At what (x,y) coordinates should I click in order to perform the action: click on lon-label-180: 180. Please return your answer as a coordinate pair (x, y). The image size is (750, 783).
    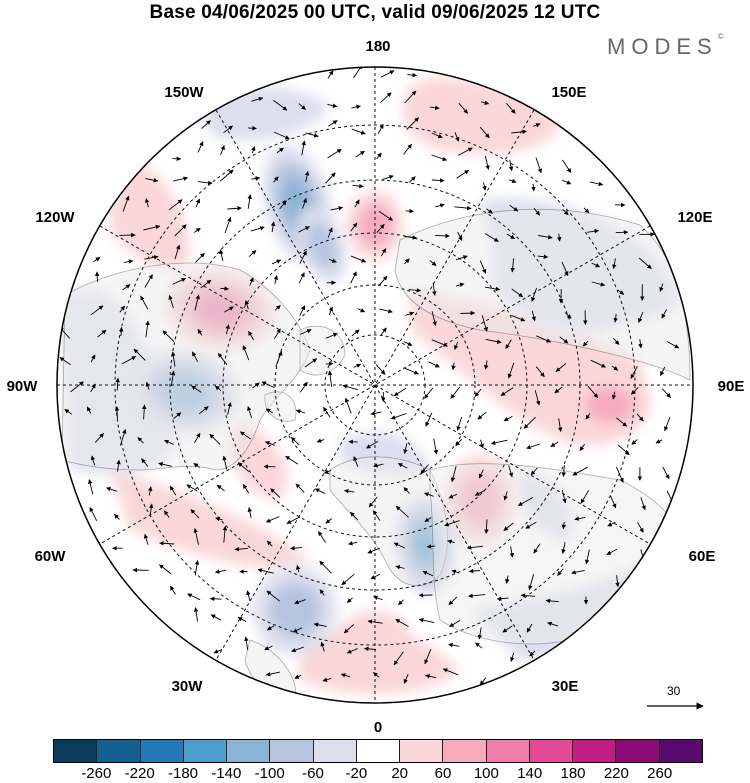
    Looking at the image, I should click on (377, 46).